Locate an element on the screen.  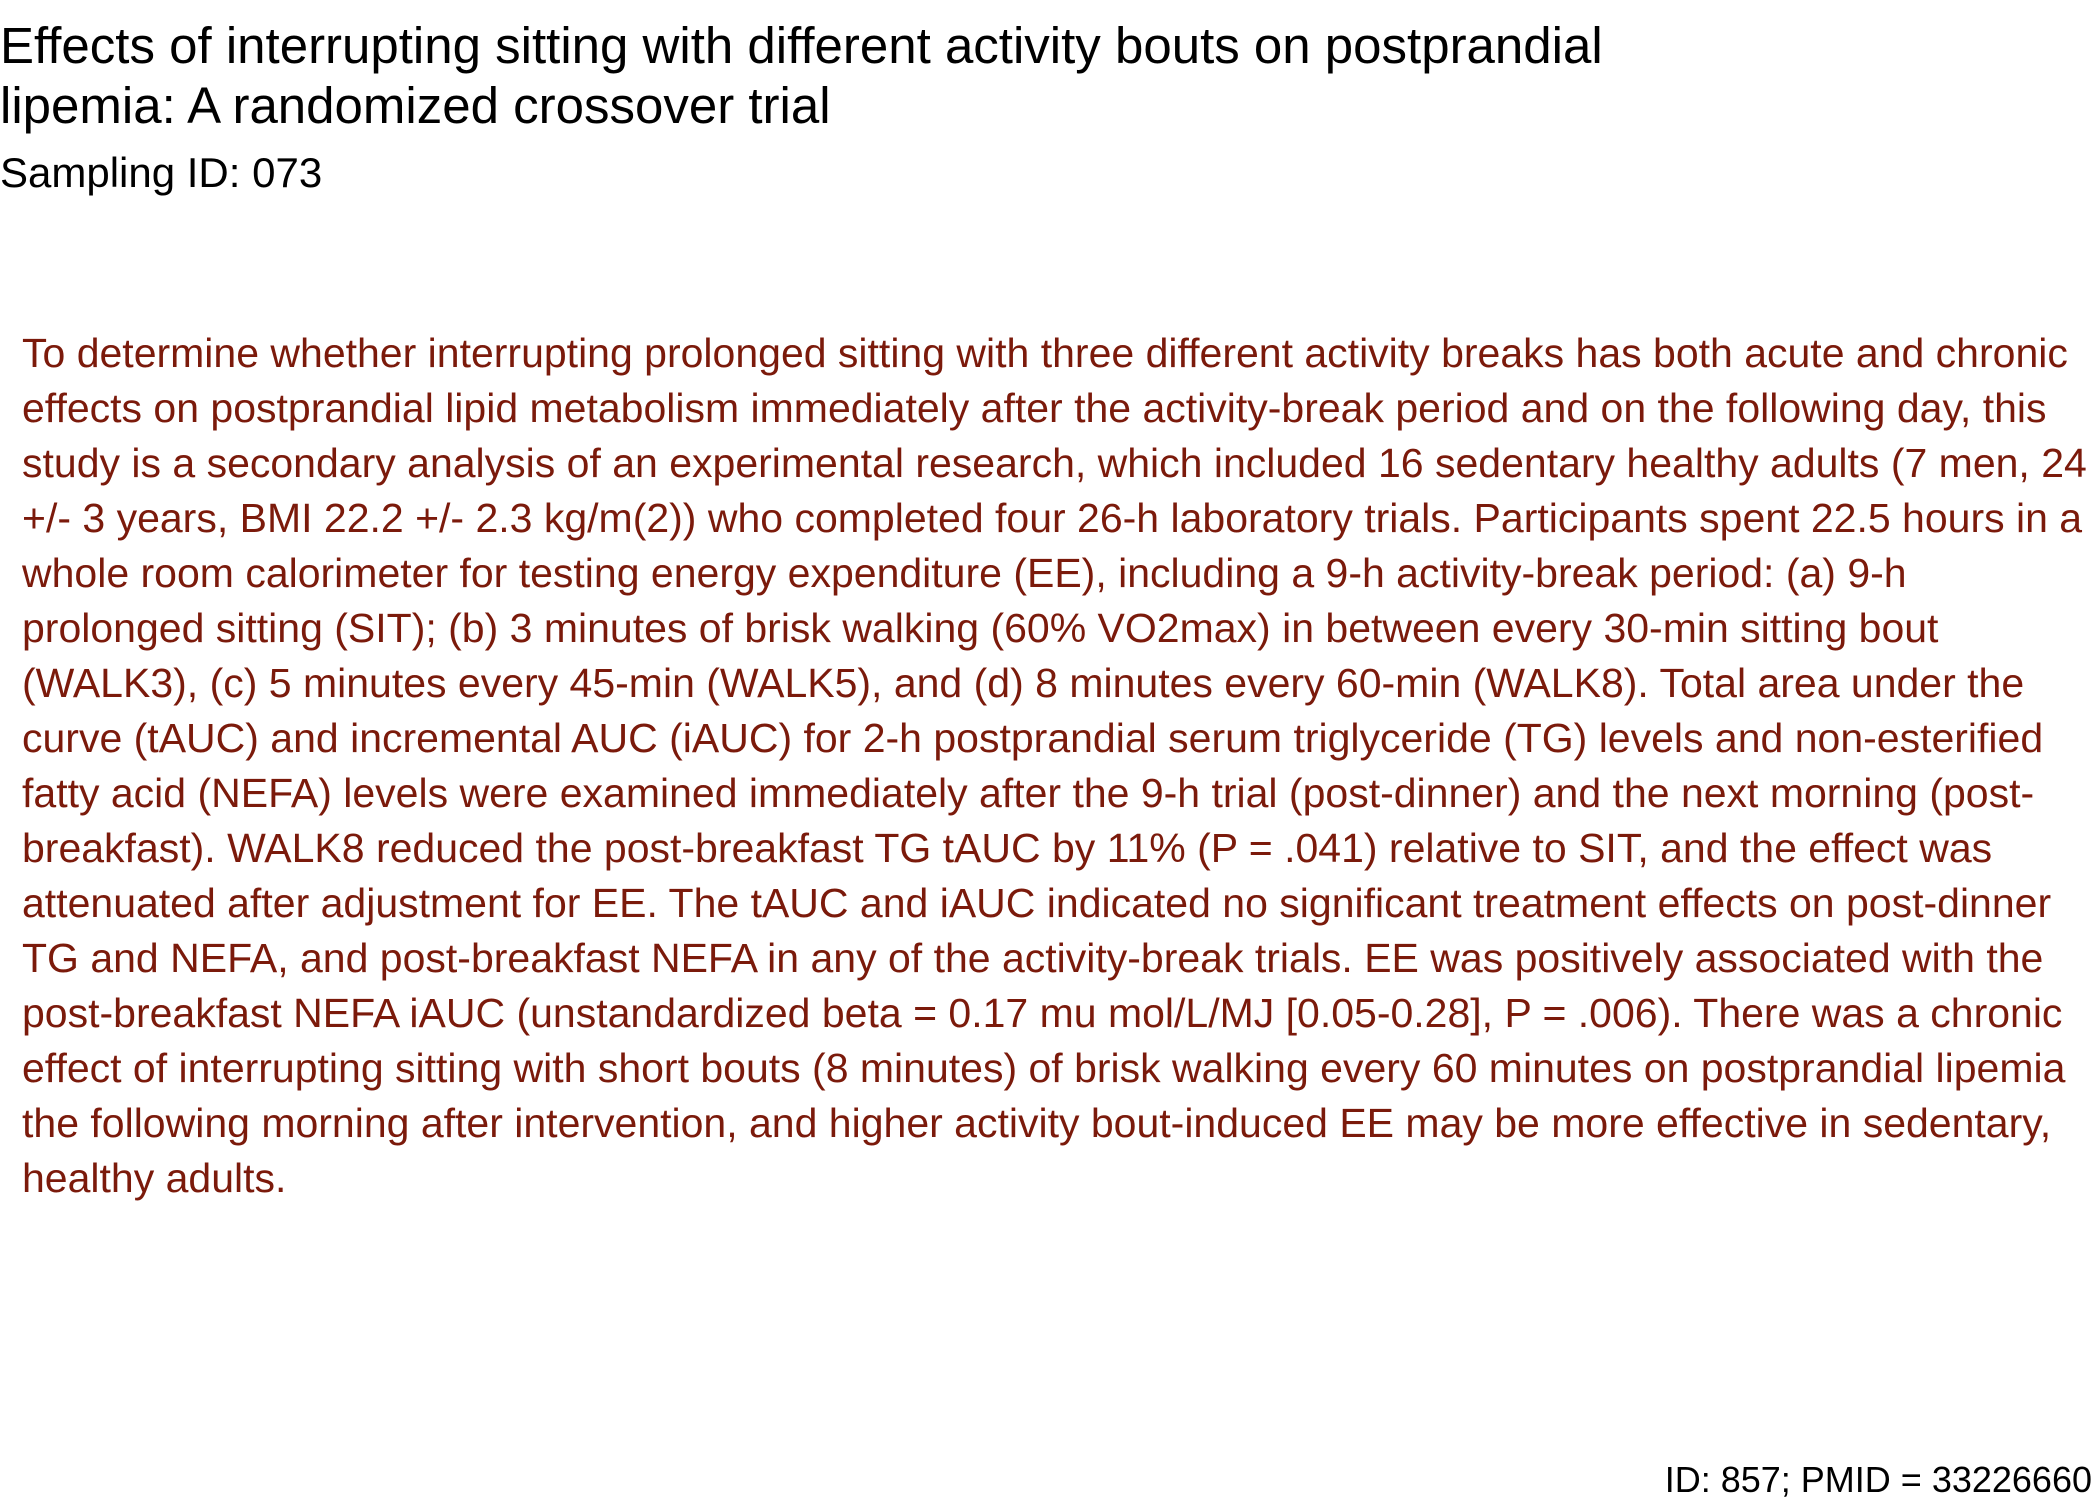
footer-id: ID: 857; PMID = 33226660 is located at coordinates (1878, 1479).